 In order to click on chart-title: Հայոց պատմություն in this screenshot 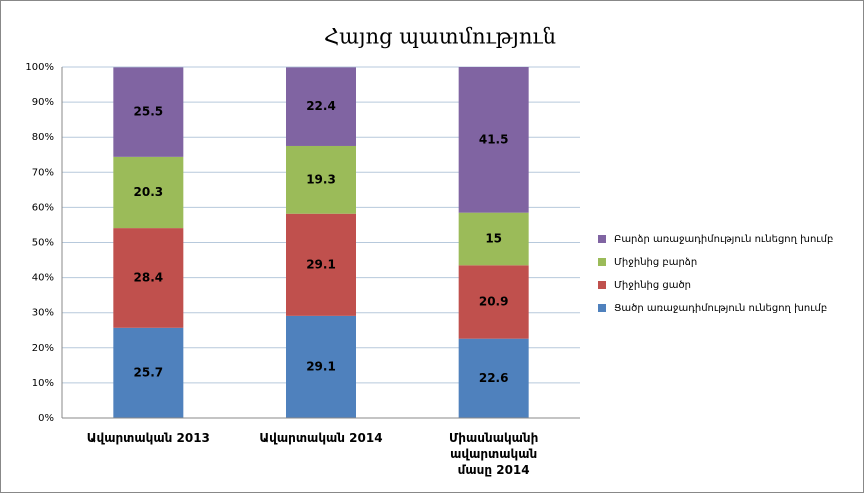, I will do `click(440, 37)`.